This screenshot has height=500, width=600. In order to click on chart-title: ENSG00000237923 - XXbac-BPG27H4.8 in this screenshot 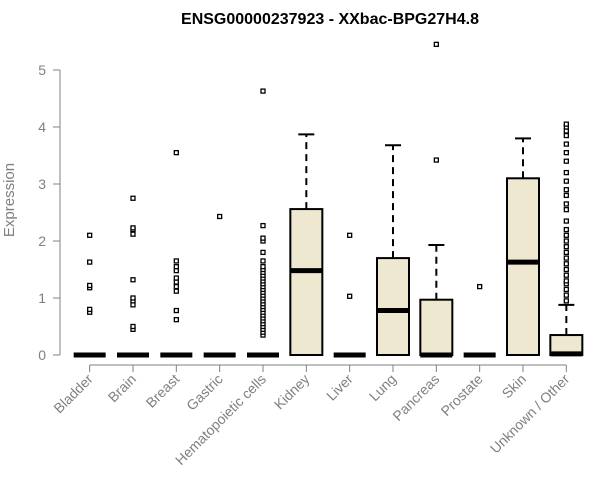, I will do `click(330, 19)`.